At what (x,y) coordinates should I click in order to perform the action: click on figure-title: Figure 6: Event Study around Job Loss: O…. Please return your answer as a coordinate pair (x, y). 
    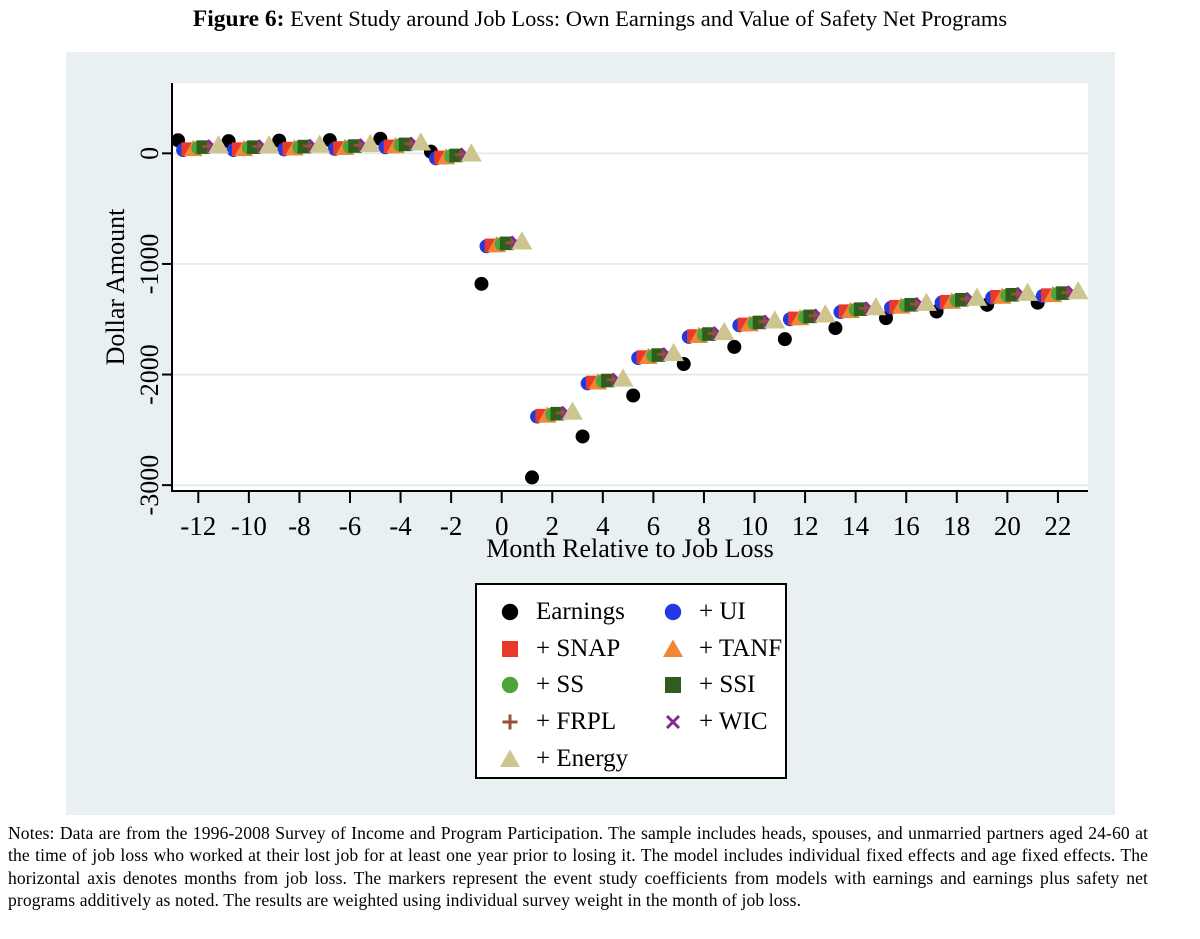
    Looking at the image, I should click on (600, 19).